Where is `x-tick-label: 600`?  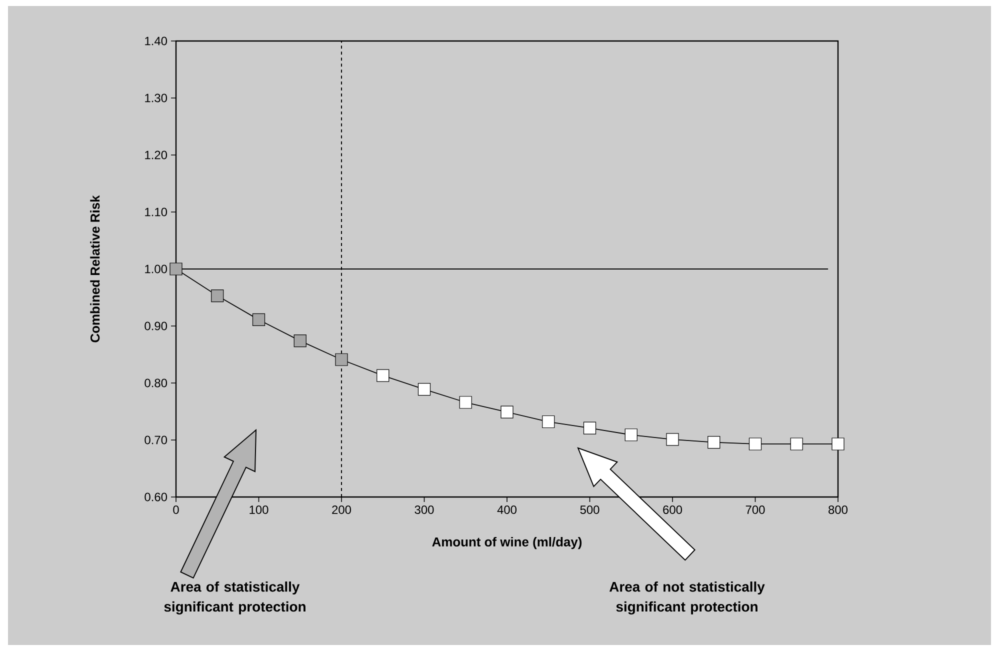
x-tick-label: 600 is located at coordinates (672, 510).